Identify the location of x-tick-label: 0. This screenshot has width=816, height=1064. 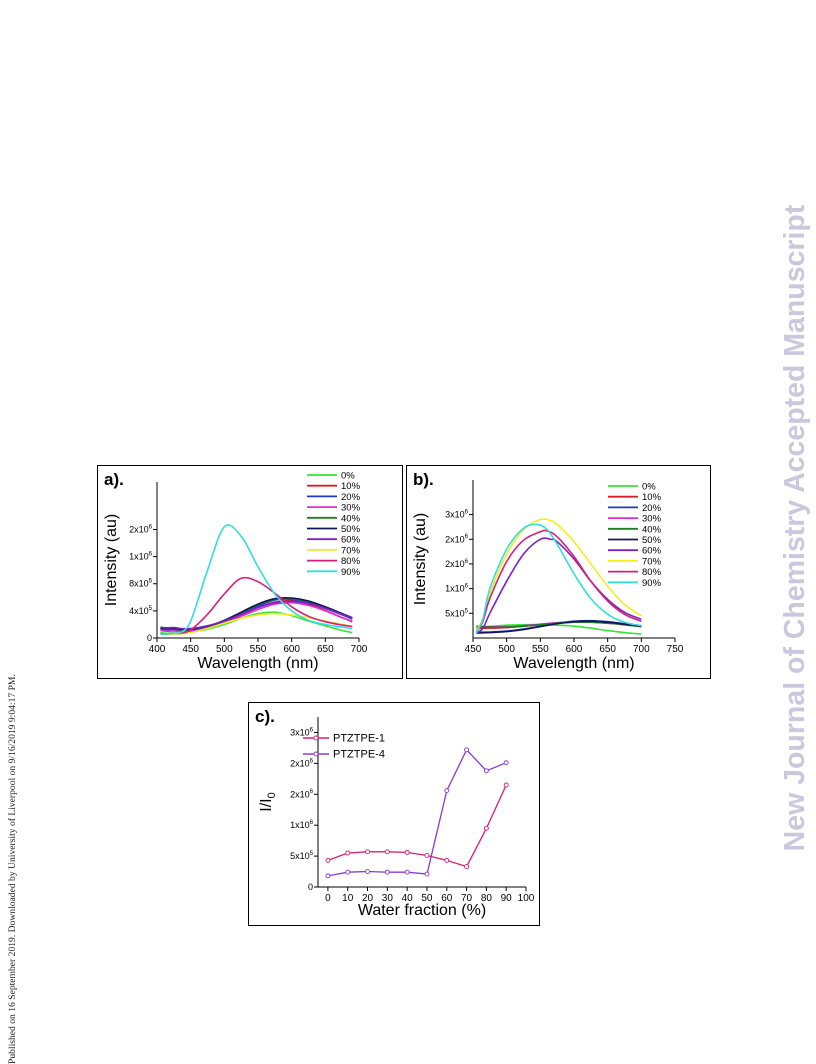
(328, 898).